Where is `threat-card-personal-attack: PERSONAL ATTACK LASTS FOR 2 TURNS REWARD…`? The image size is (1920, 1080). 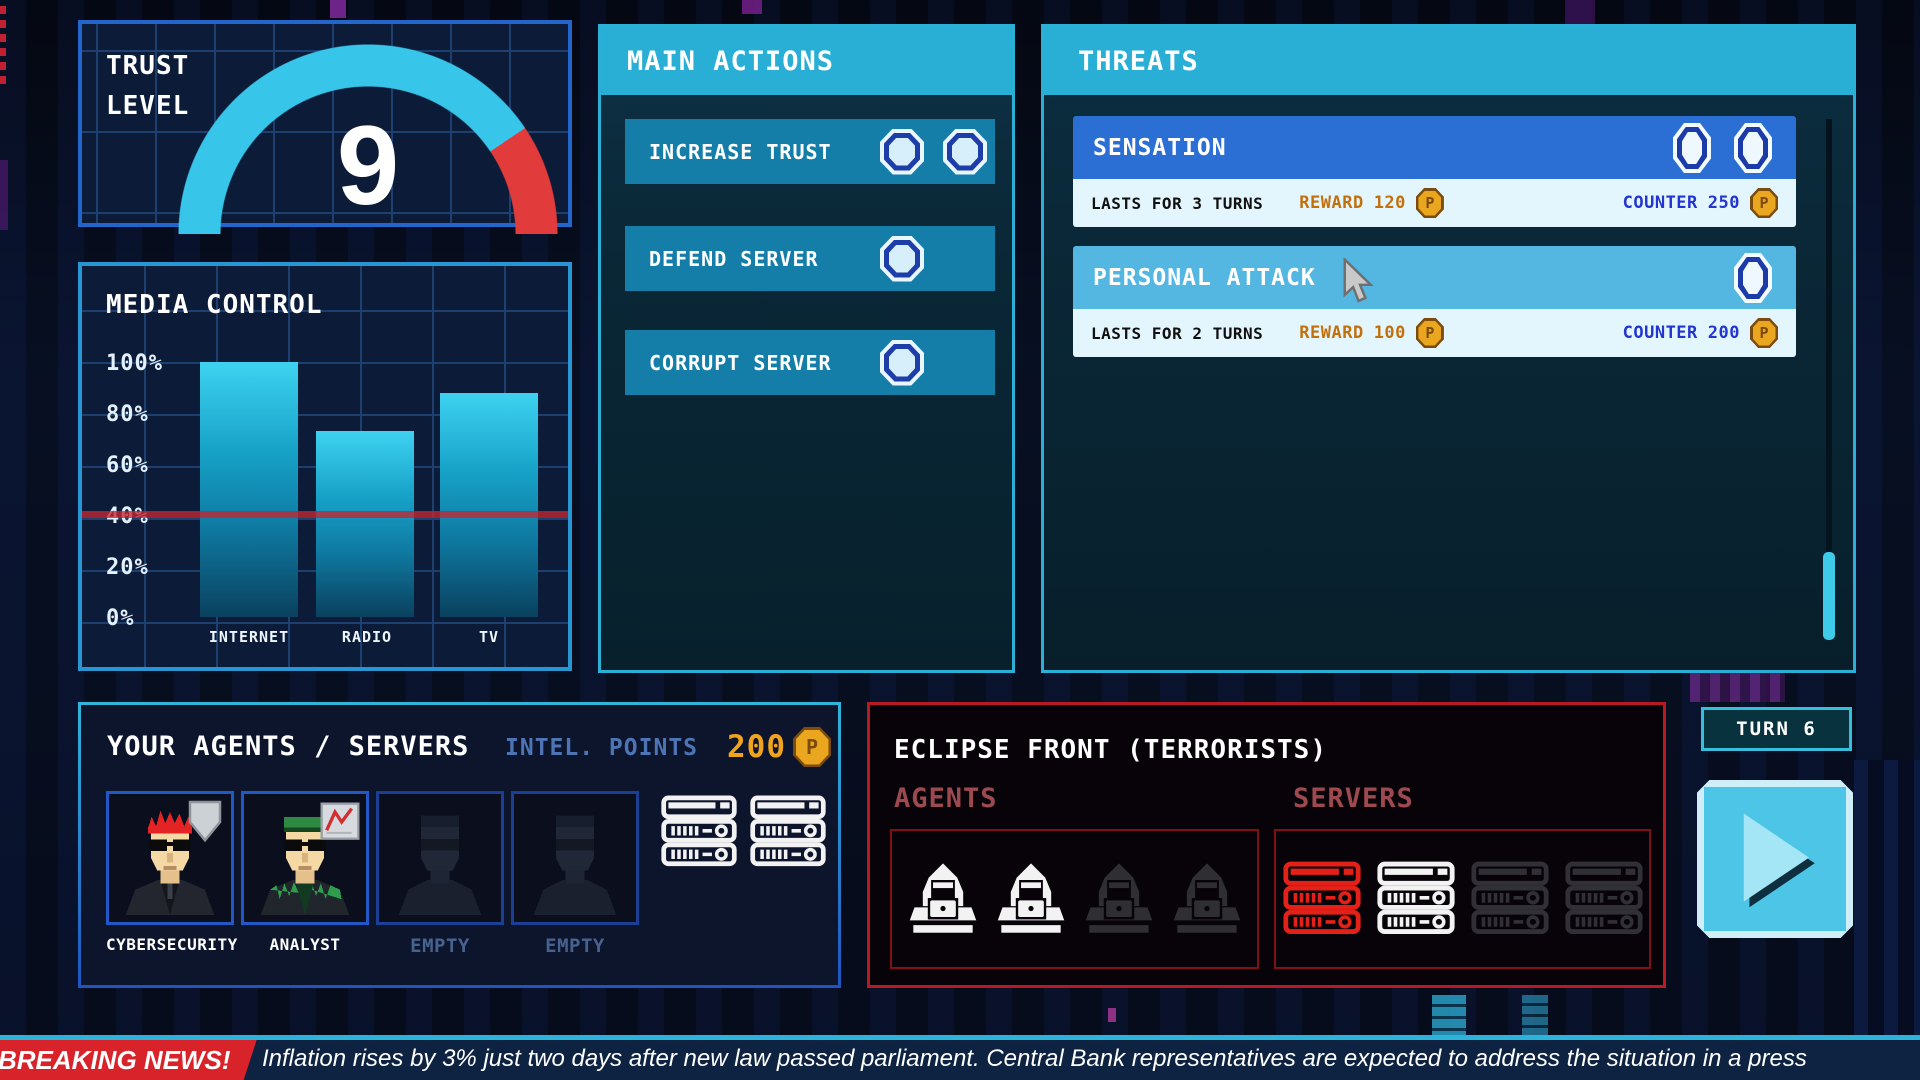 threat-card-personal-attack: PERSONAL ATTACK LASTS FOR 2 TURNS REWARD… is located at coordinates (1434, 301).